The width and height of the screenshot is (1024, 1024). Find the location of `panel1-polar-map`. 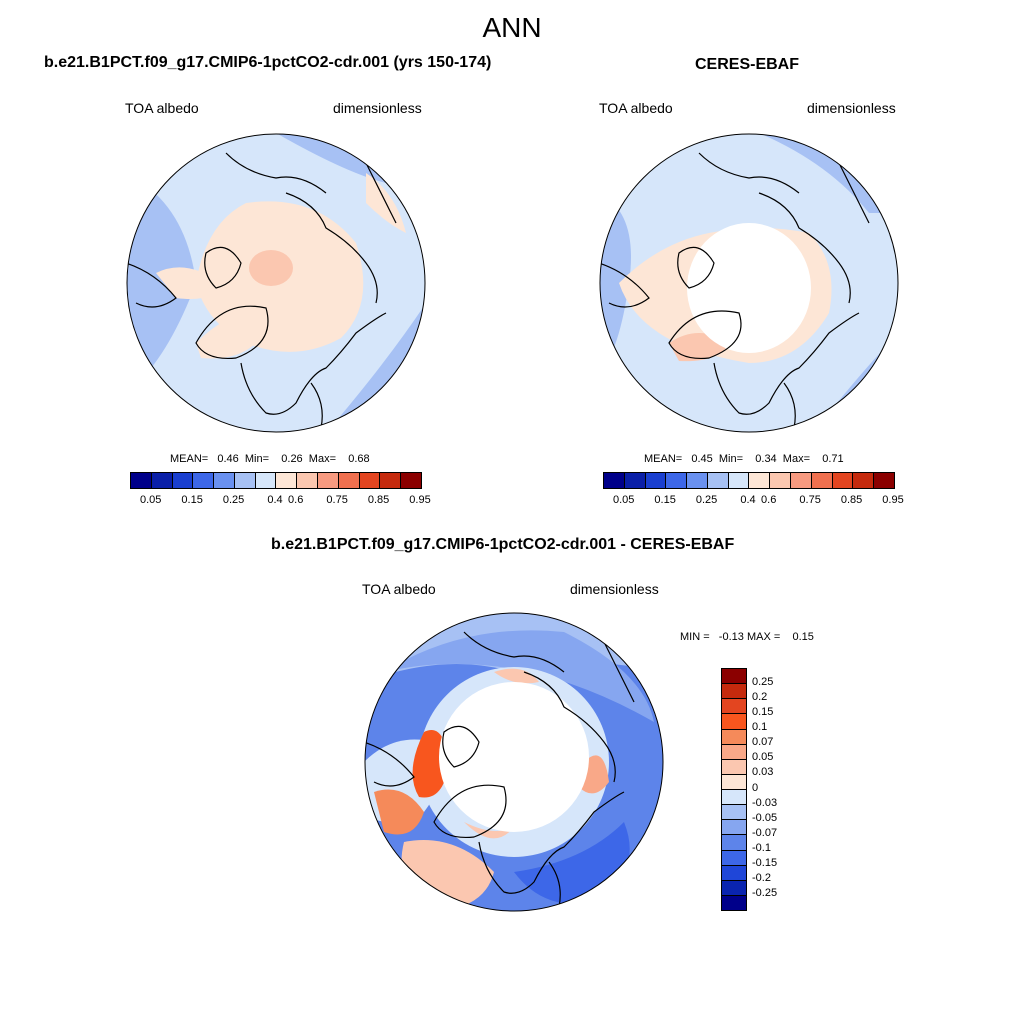

panel1-polar-map is located at coordinates (276, 283).